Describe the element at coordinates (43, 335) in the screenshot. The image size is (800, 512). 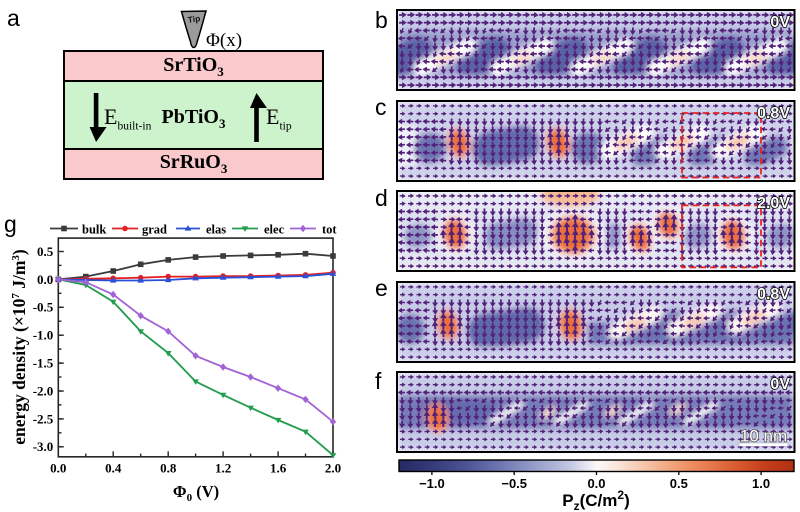
I see `svg-text: -1.0` at that location.